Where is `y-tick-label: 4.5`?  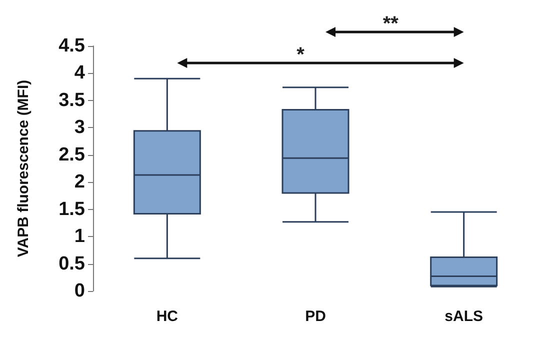
y-tick-label: 4.5 is located at coordinates (72, 46).